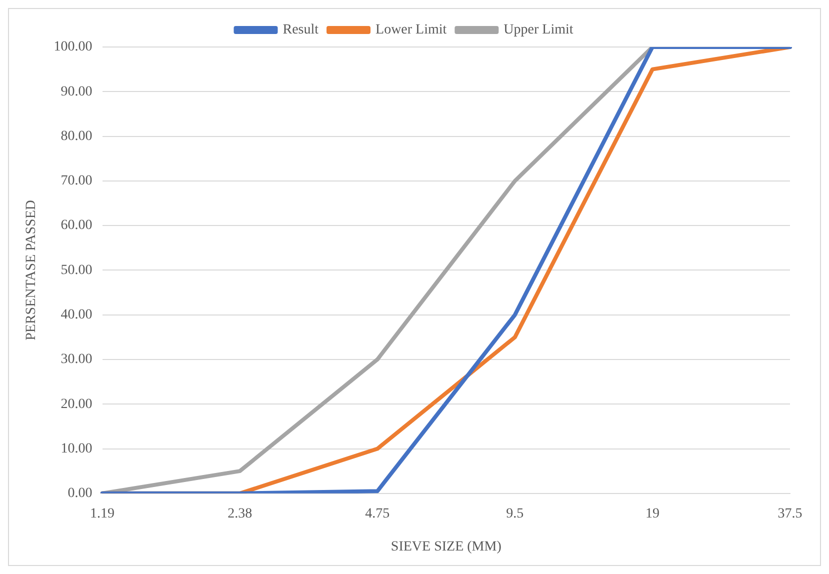  What do you see at coordinates (446, 546) in the screenshot?
I see `x-axis-title: SIEVE SIZE (MM)` at bounding box center [446, 546].